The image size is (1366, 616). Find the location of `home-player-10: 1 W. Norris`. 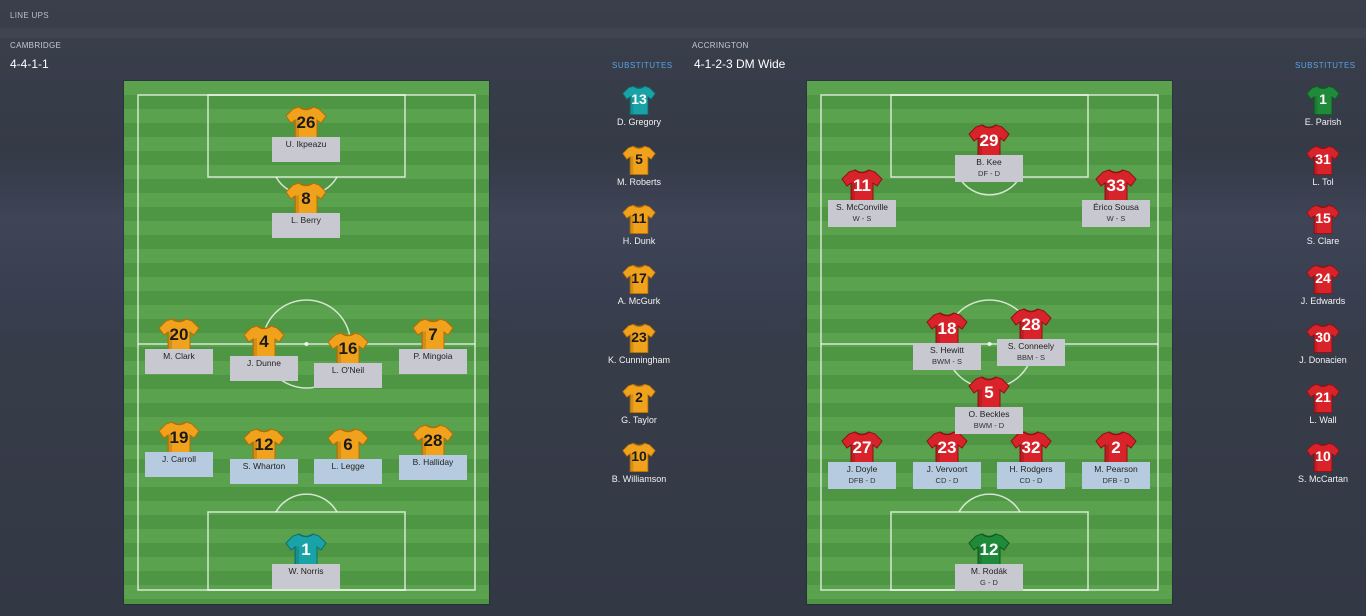

home-player-10: 1 W. Norris is located at coordinates (306, 560).